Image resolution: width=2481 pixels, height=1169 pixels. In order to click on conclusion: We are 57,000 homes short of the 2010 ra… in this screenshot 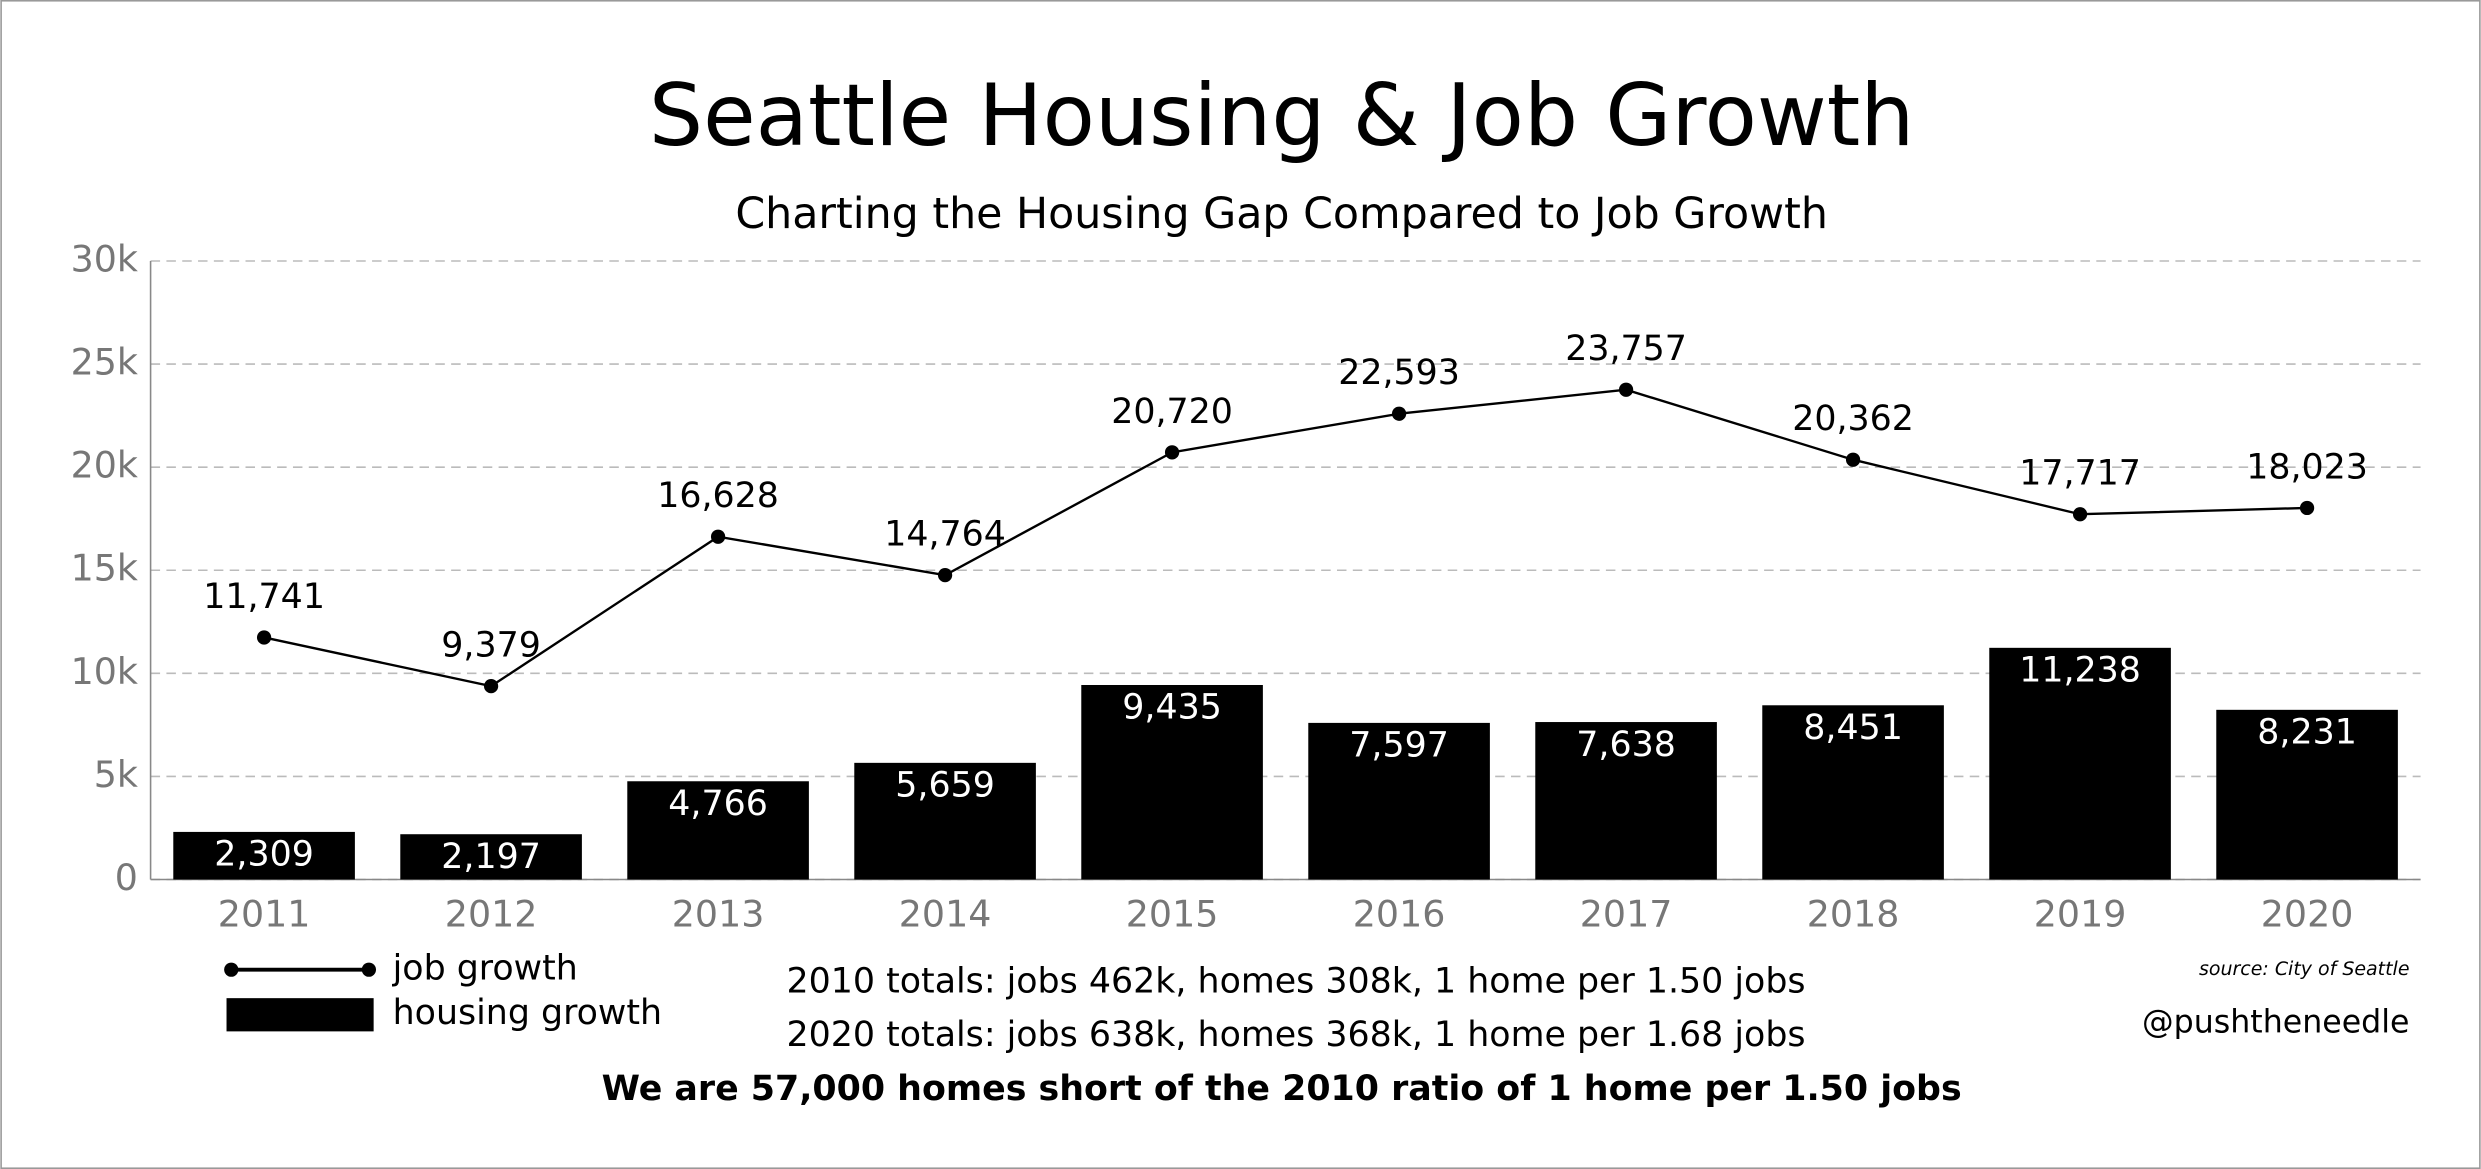, I will do `click(1282, 1089)`.